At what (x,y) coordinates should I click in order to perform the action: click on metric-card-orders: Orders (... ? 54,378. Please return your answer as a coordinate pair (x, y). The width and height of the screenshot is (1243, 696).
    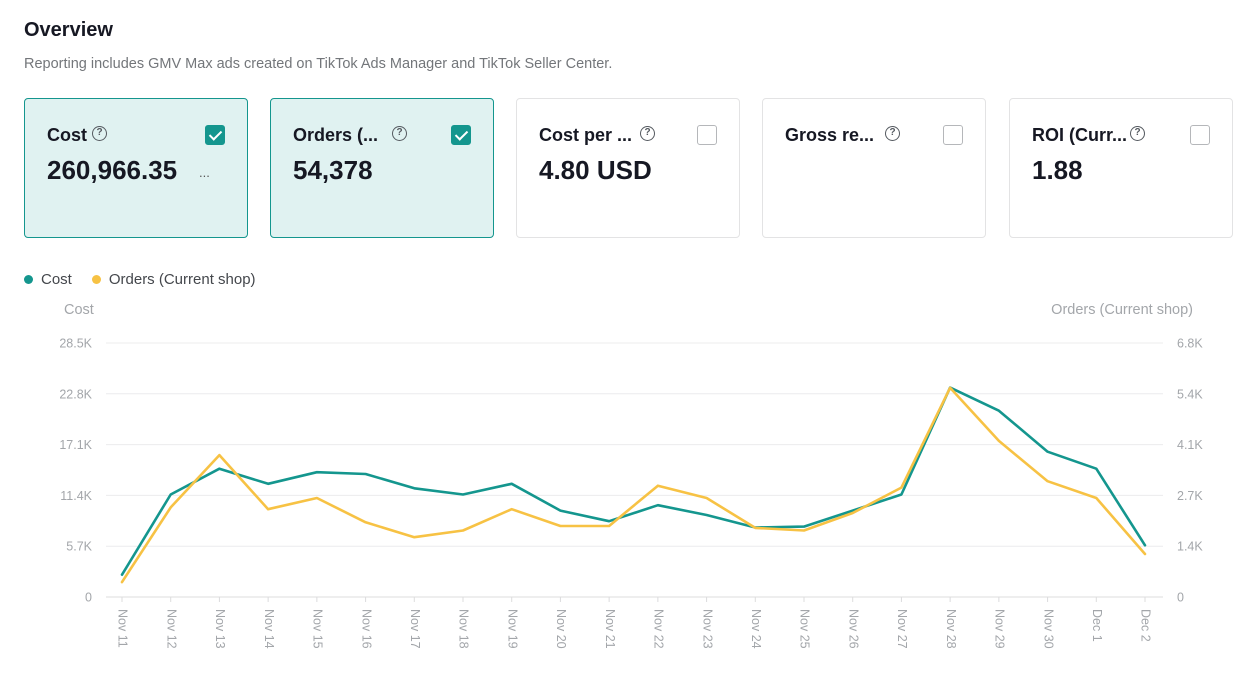
    Looking at the image, I should click on (382, 168).